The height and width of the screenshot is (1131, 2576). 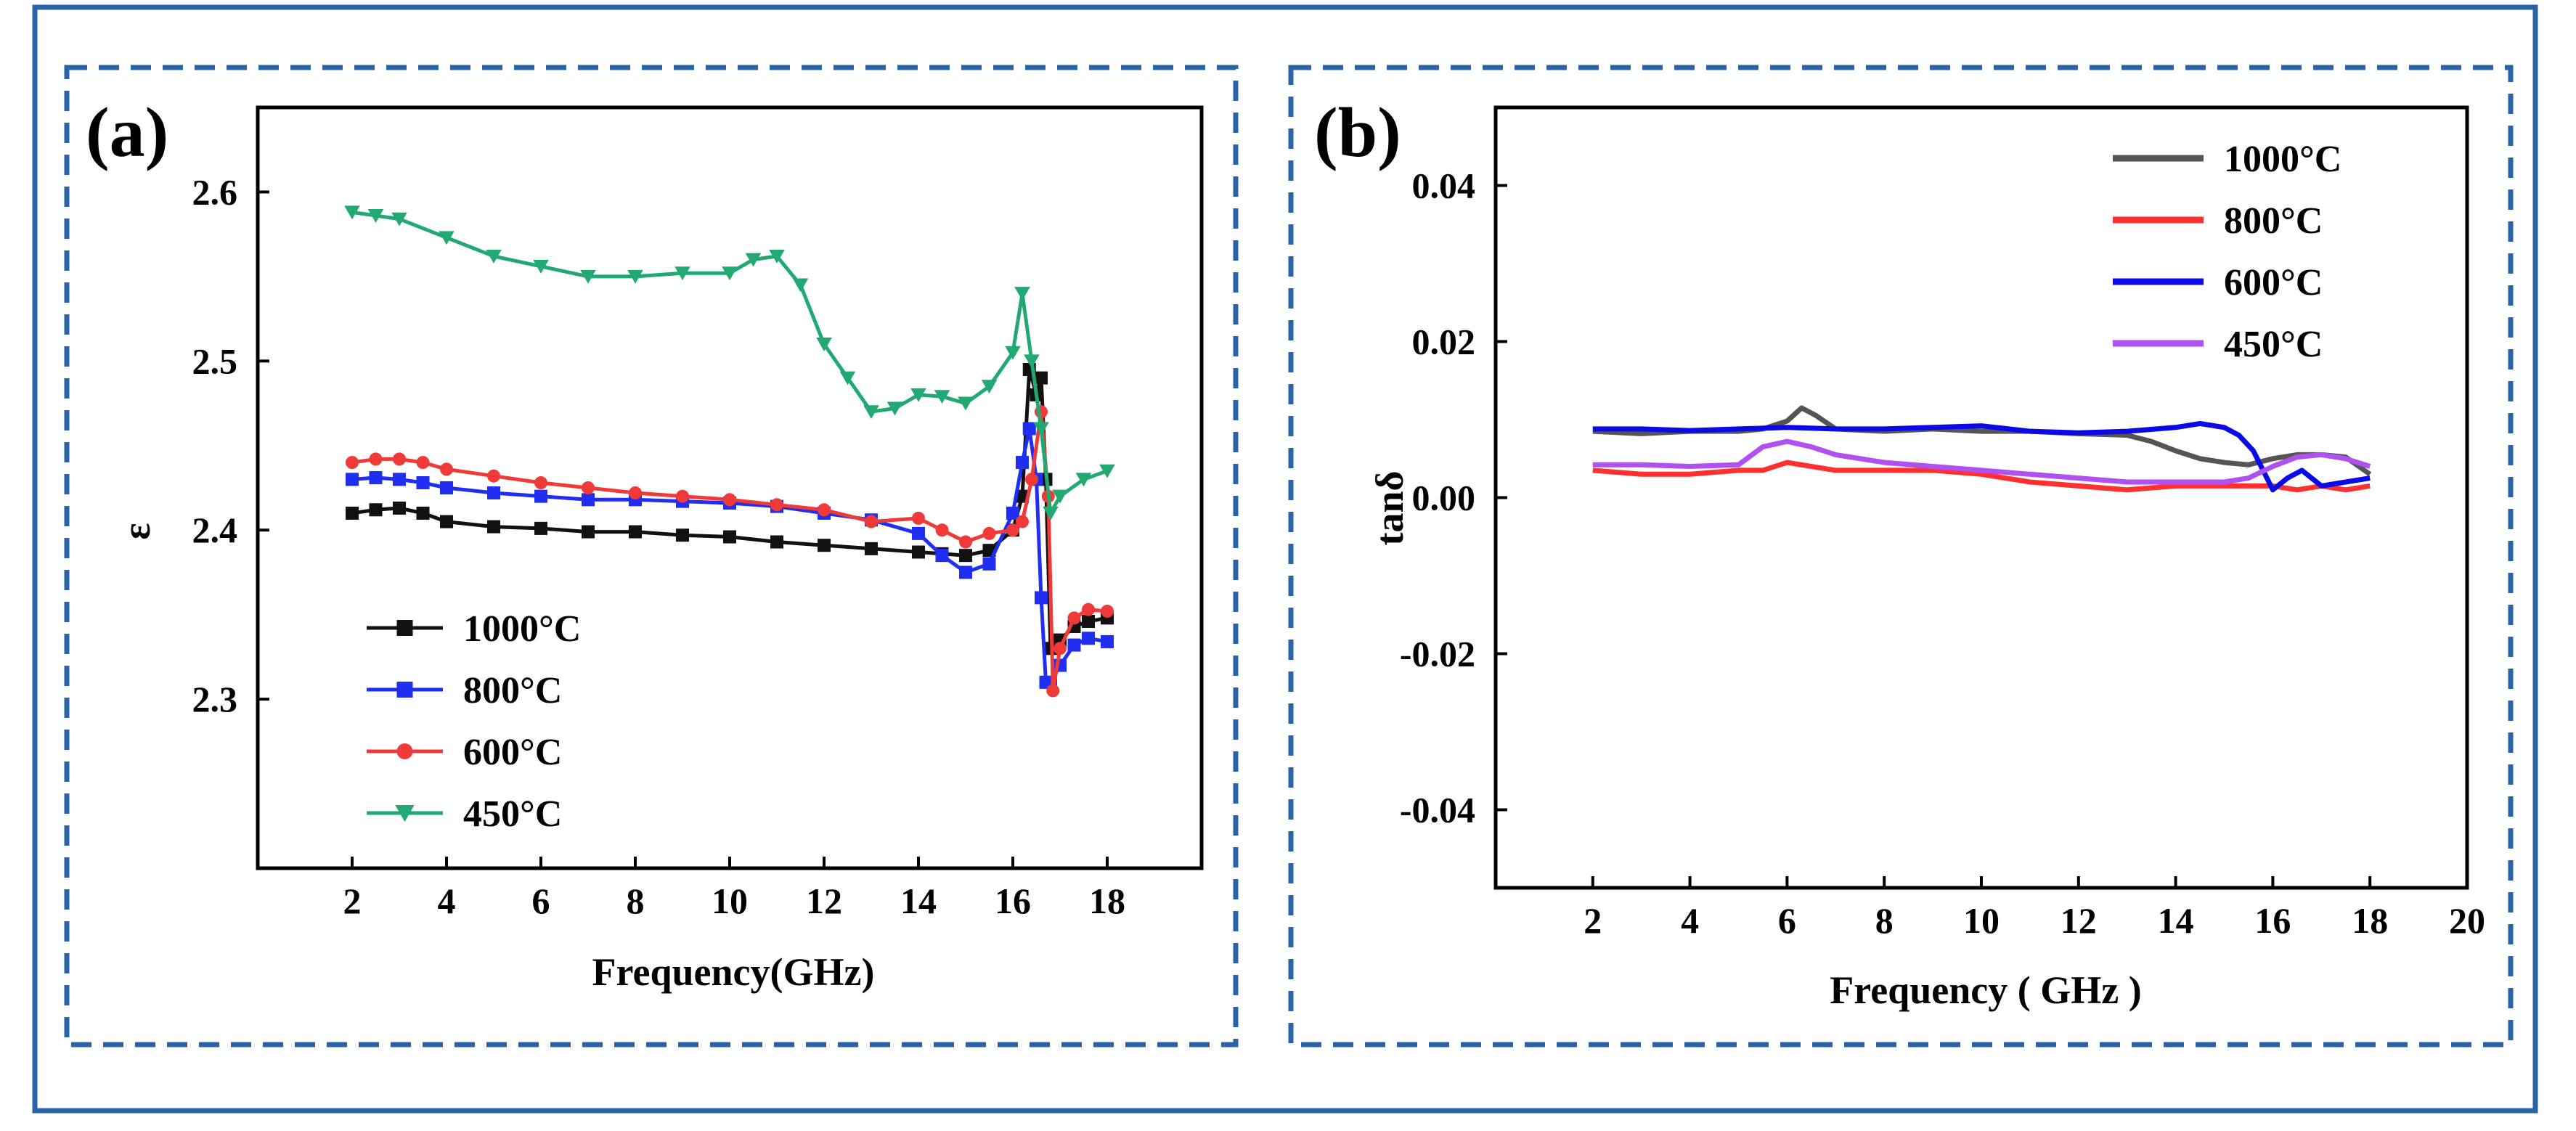 What do you see at coordinates (1690, 921) in the screenshot?
I see `panel-b-xtick-label: 4` at bounding box center [1690, 921].